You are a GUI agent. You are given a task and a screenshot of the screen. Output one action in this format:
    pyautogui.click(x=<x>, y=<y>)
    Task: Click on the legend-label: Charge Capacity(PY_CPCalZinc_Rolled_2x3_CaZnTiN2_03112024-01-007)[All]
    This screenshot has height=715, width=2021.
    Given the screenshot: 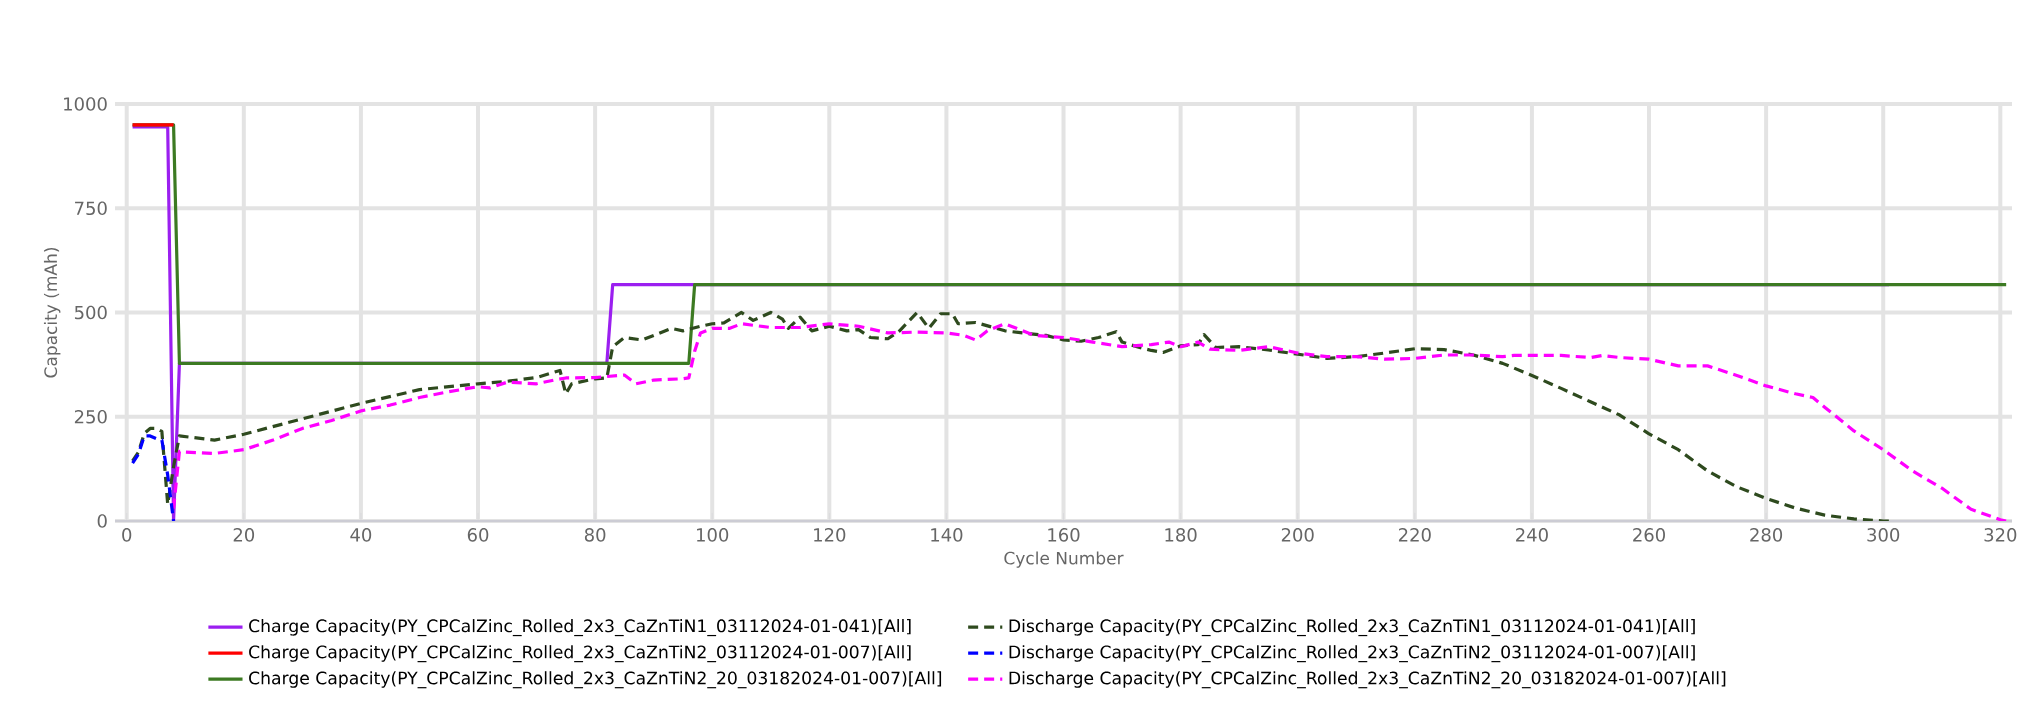 What is the action you would take?
    pyautogui.click(x=580, y=654)
    